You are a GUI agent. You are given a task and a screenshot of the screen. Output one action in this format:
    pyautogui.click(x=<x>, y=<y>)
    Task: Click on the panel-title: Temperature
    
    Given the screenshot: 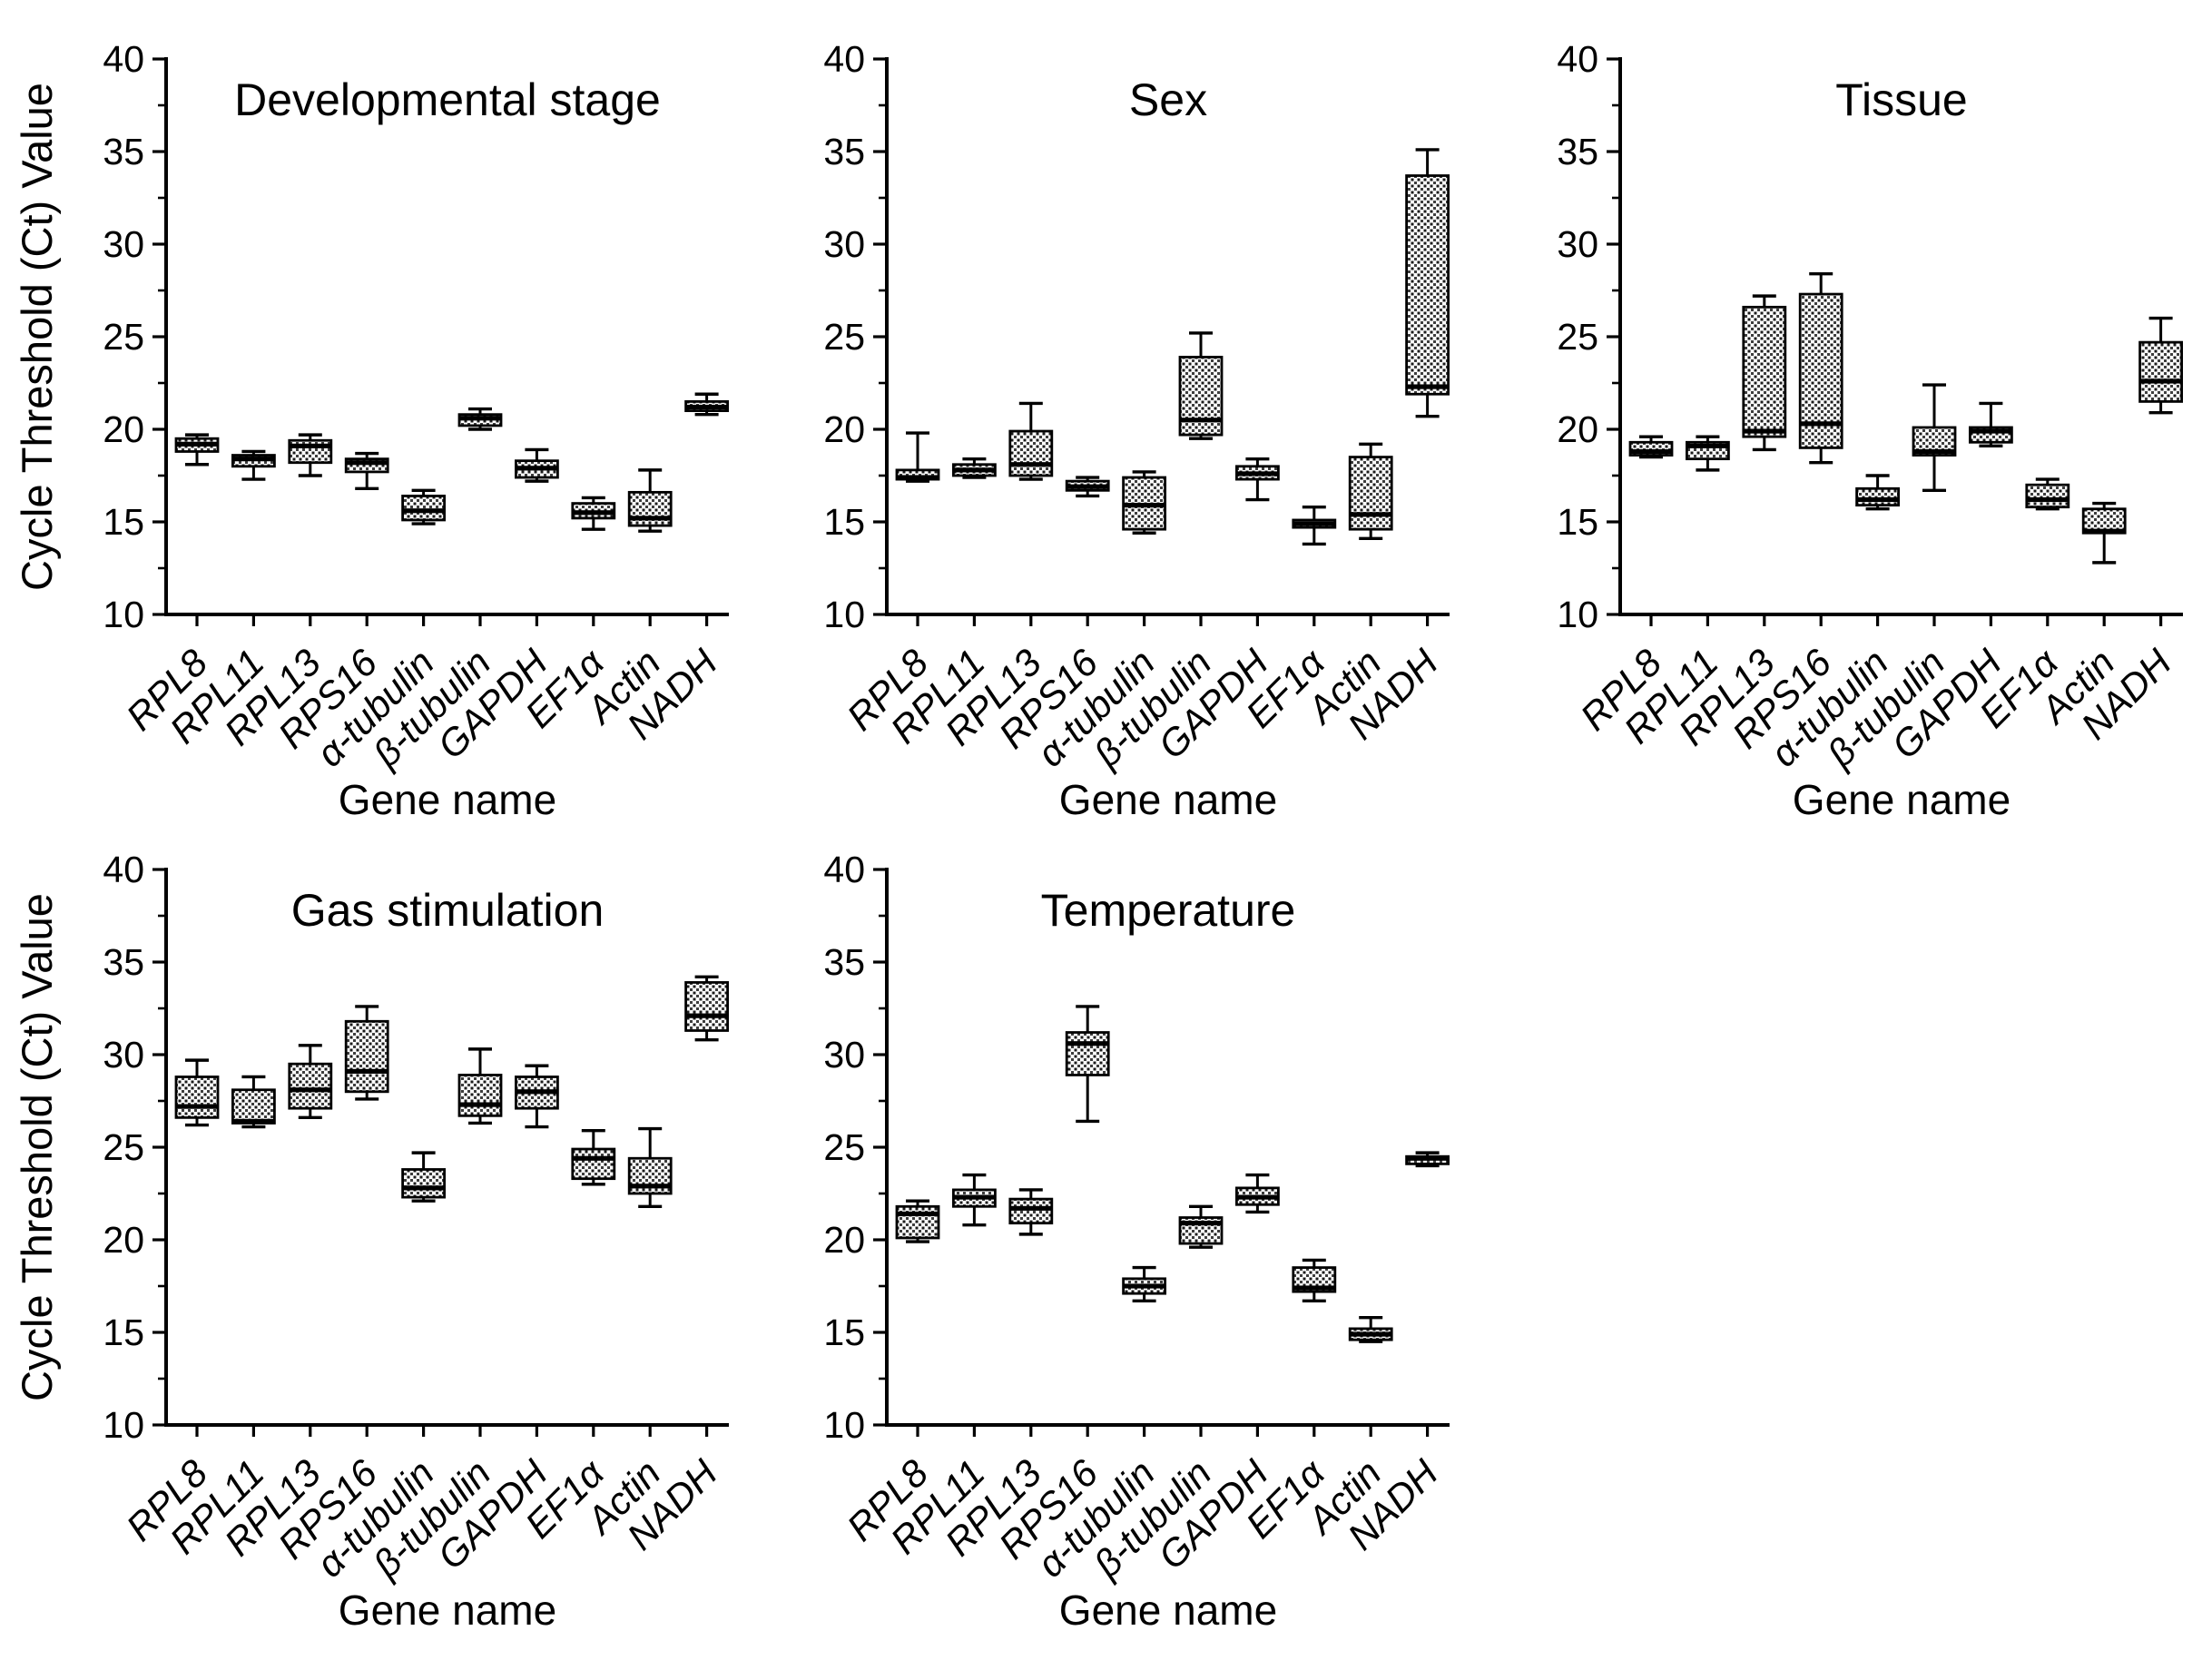 What is the action you would take?
    pyautogui.click(x=1168, y=910)
    